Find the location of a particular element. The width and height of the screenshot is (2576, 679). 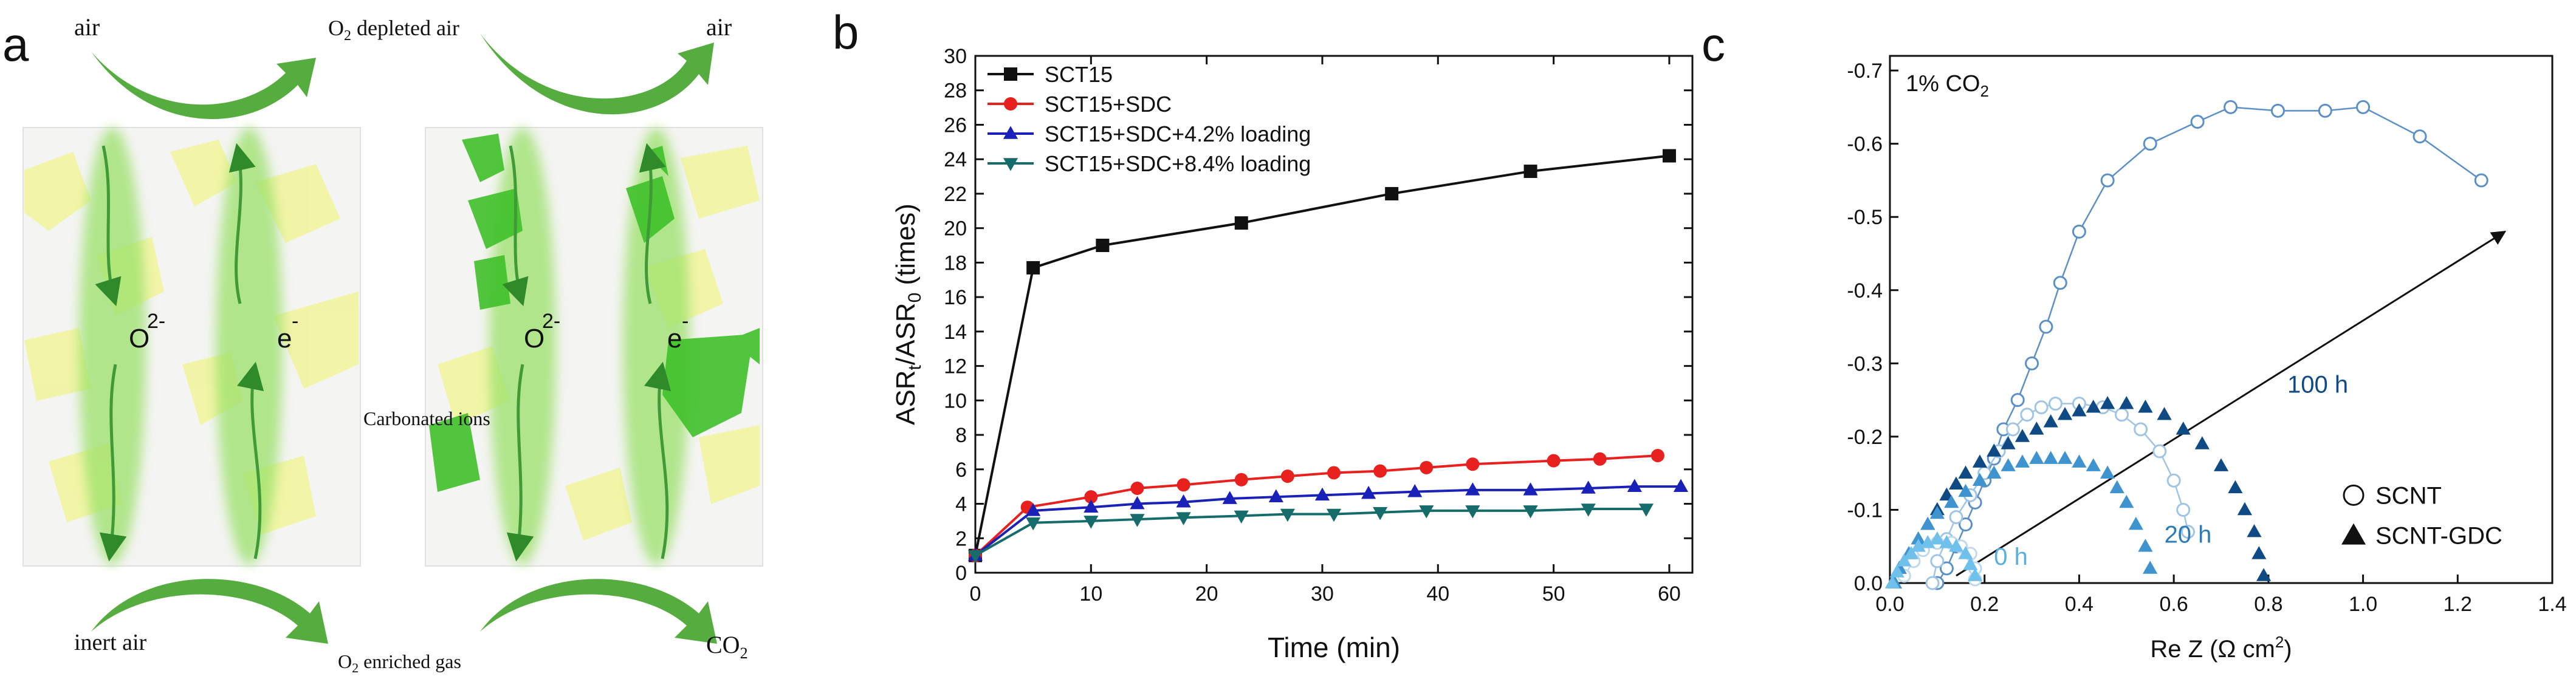

label-o2-depleted: O2 depleted air is located at coordinates (393, 30).